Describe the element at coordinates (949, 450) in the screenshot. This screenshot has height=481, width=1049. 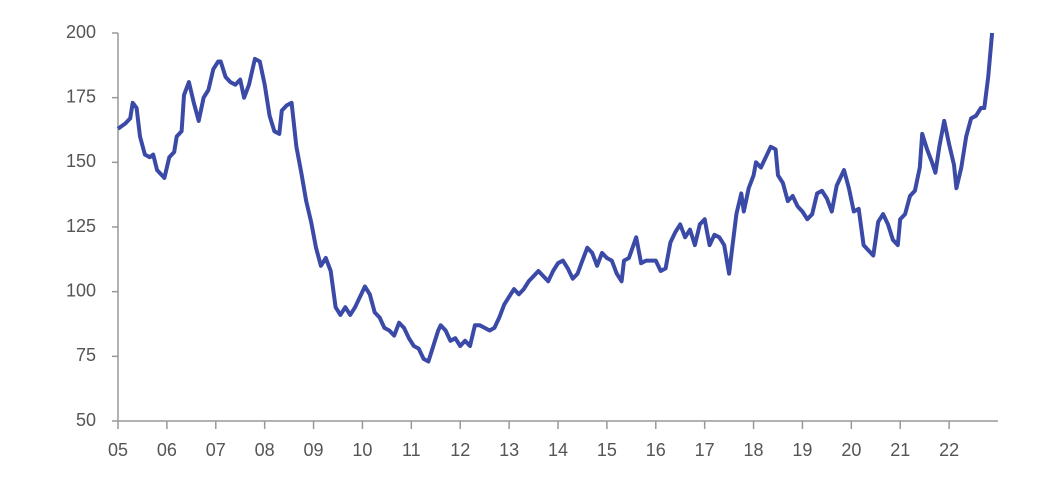
I see `x-tick-label: 22` at that location.